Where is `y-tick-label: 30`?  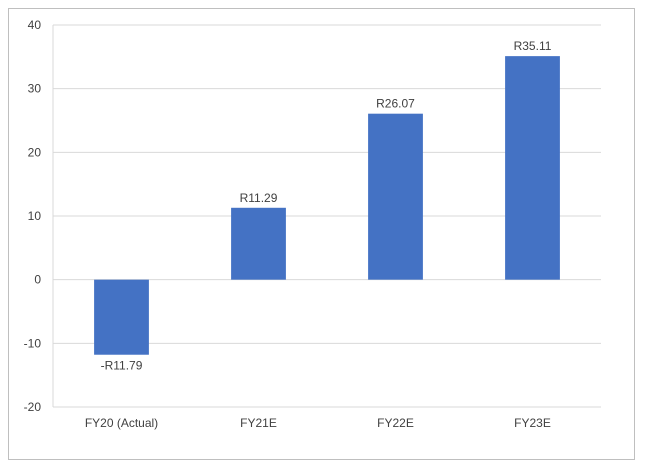 y-tick-label: 30 is located at coordinates (35, 89).